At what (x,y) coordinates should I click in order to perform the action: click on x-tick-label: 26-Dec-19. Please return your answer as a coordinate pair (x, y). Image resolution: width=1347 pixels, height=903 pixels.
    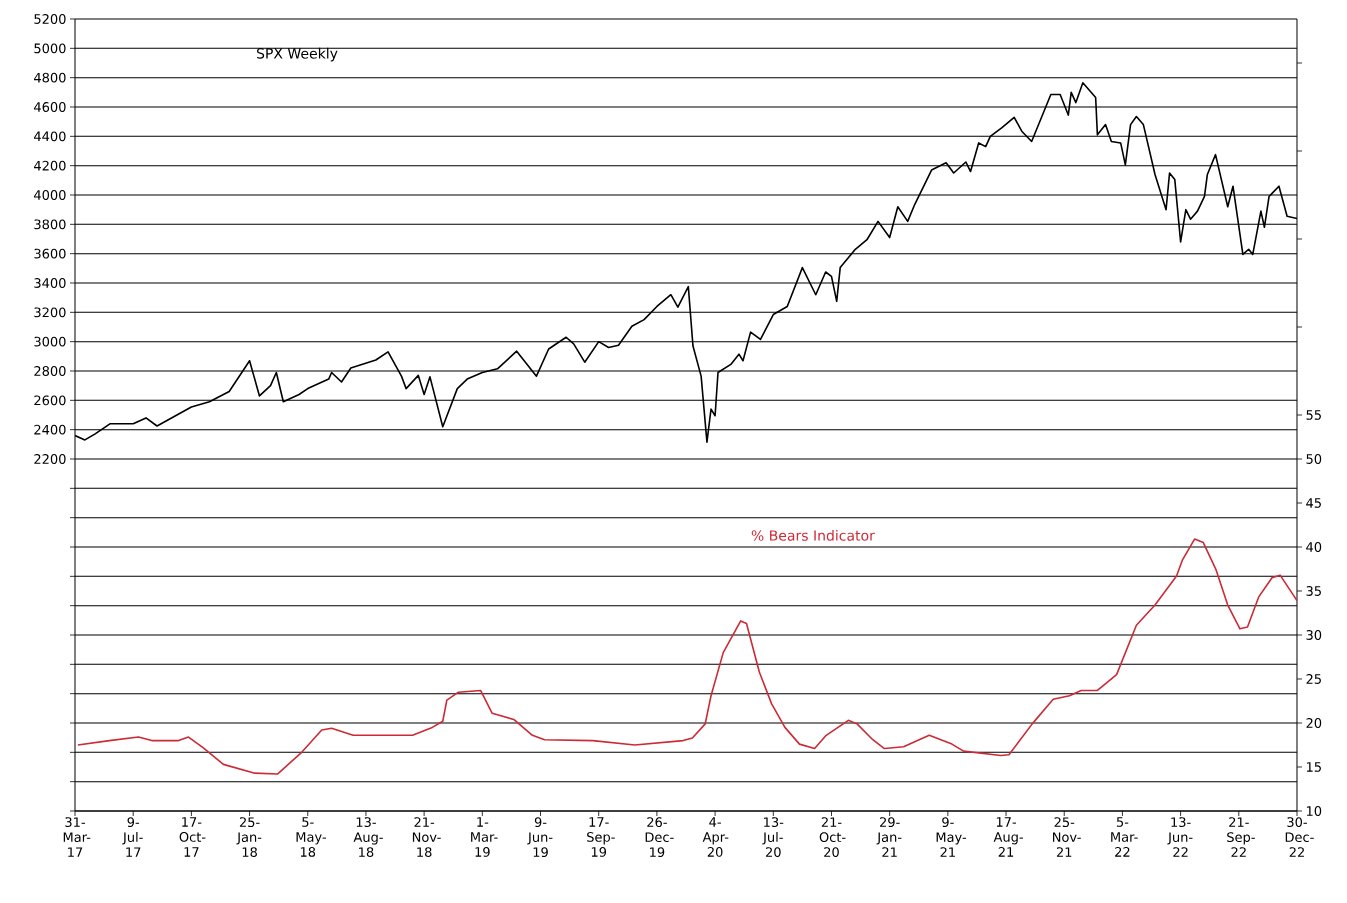
    Looking at the image, I should click on (659, 837).